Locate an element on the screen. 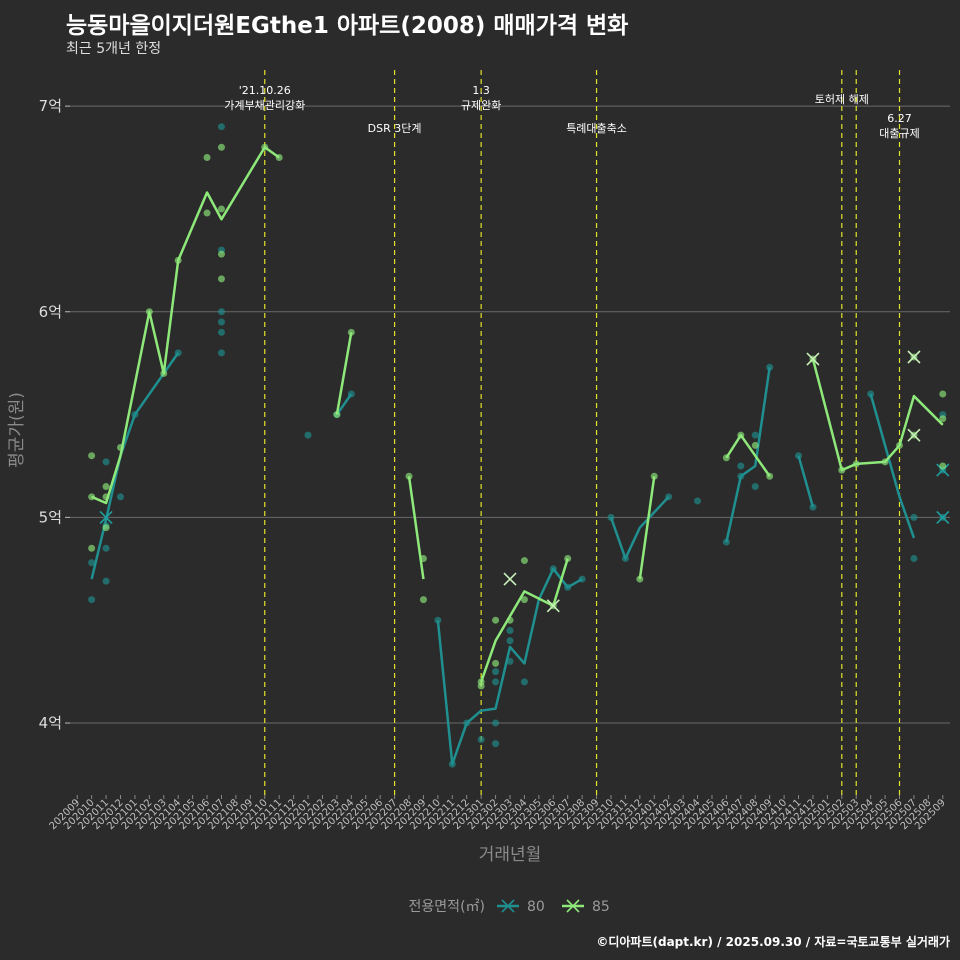 The width and height of the screenshot is (960, 960). event-annotation: 특례대출축소 is located at coordinates (596, 128).